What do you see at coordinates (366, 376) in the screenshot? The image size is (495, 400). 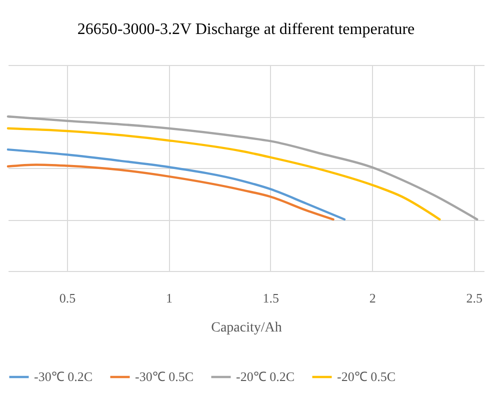 I see `legend-label: -20℃ 0.5C` at bounding box center [366, 376].